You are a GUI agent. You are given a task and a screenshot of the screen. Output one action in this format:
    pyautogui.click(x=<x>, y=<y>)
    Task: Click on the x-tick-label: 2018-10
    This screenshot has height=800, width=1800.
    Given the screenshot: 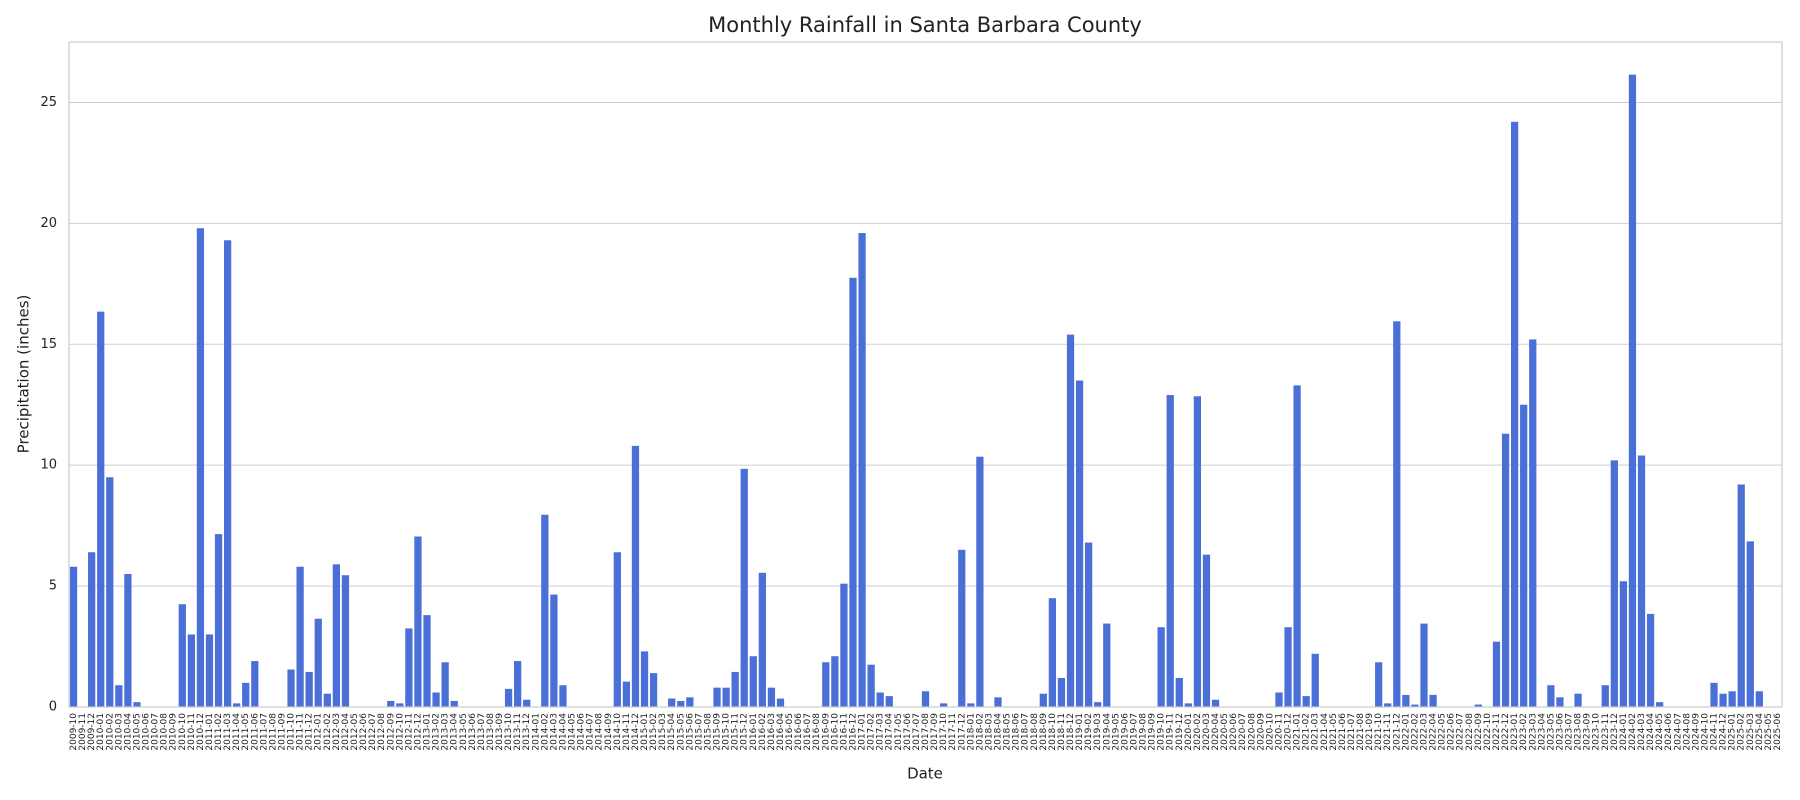 What is the action you would take?
    pyautogui.click(x=1053, y=732)
    